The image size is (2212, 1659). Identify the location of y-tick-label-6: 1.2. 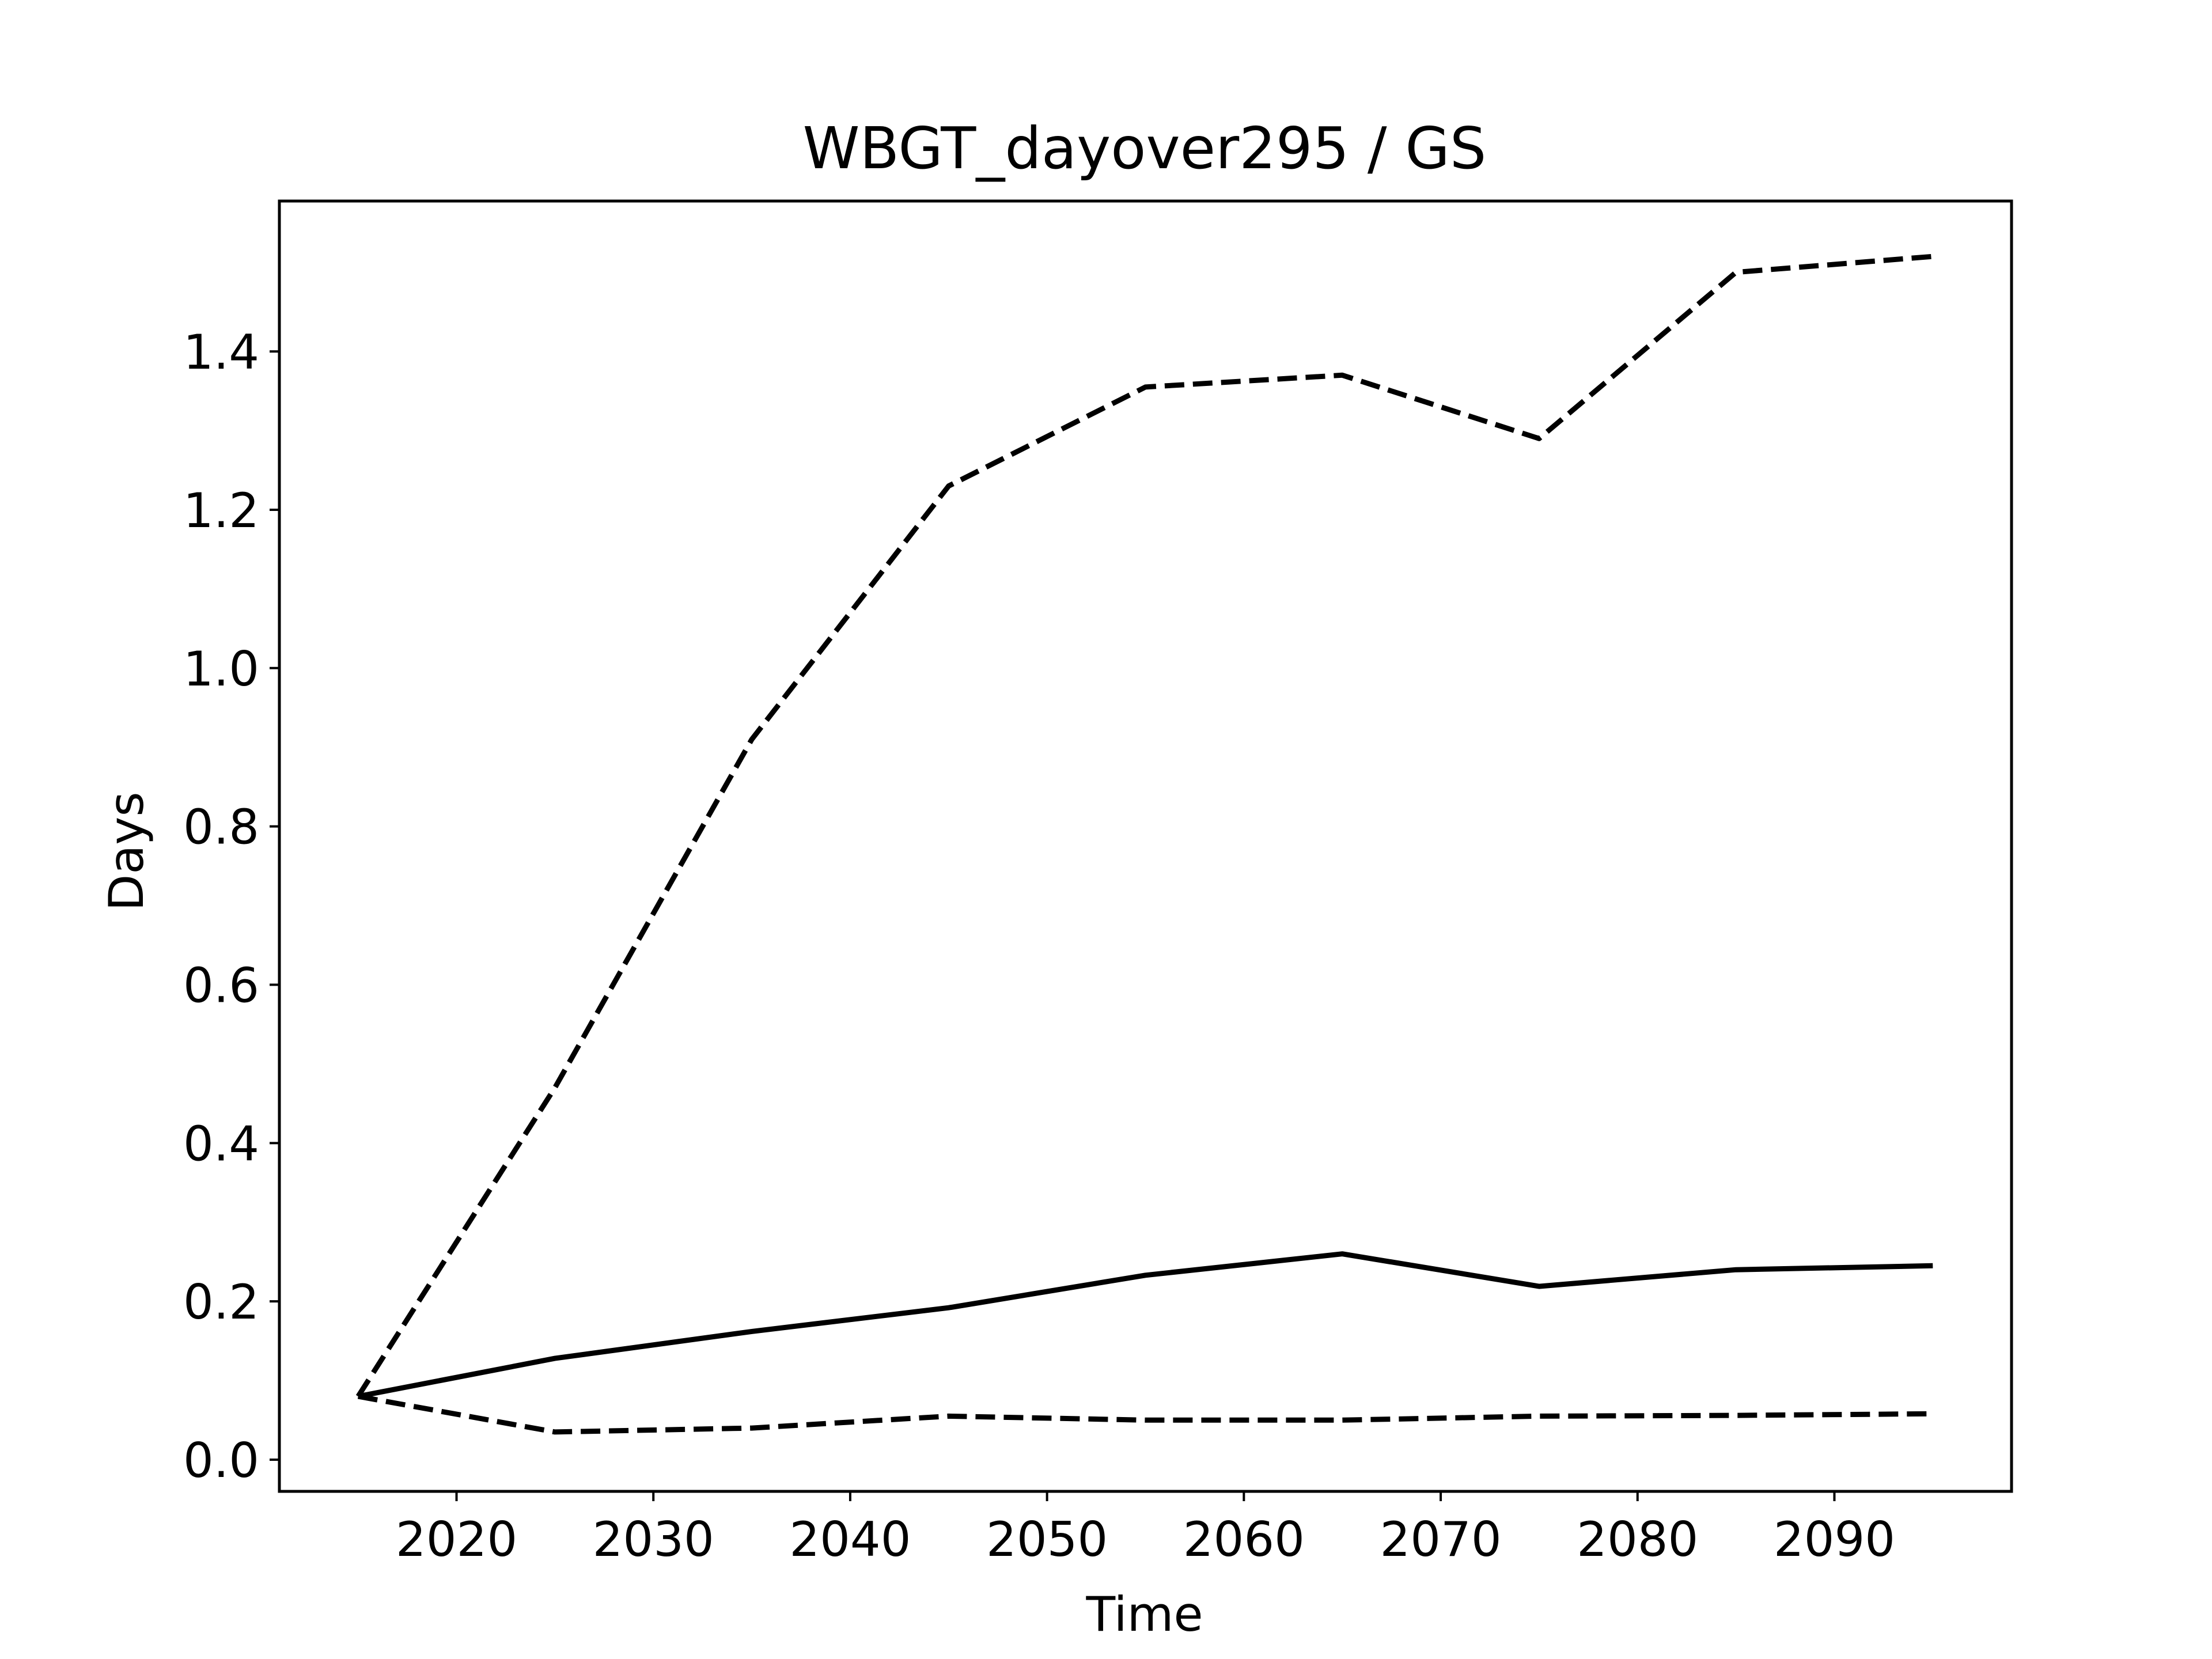
(221, 511).